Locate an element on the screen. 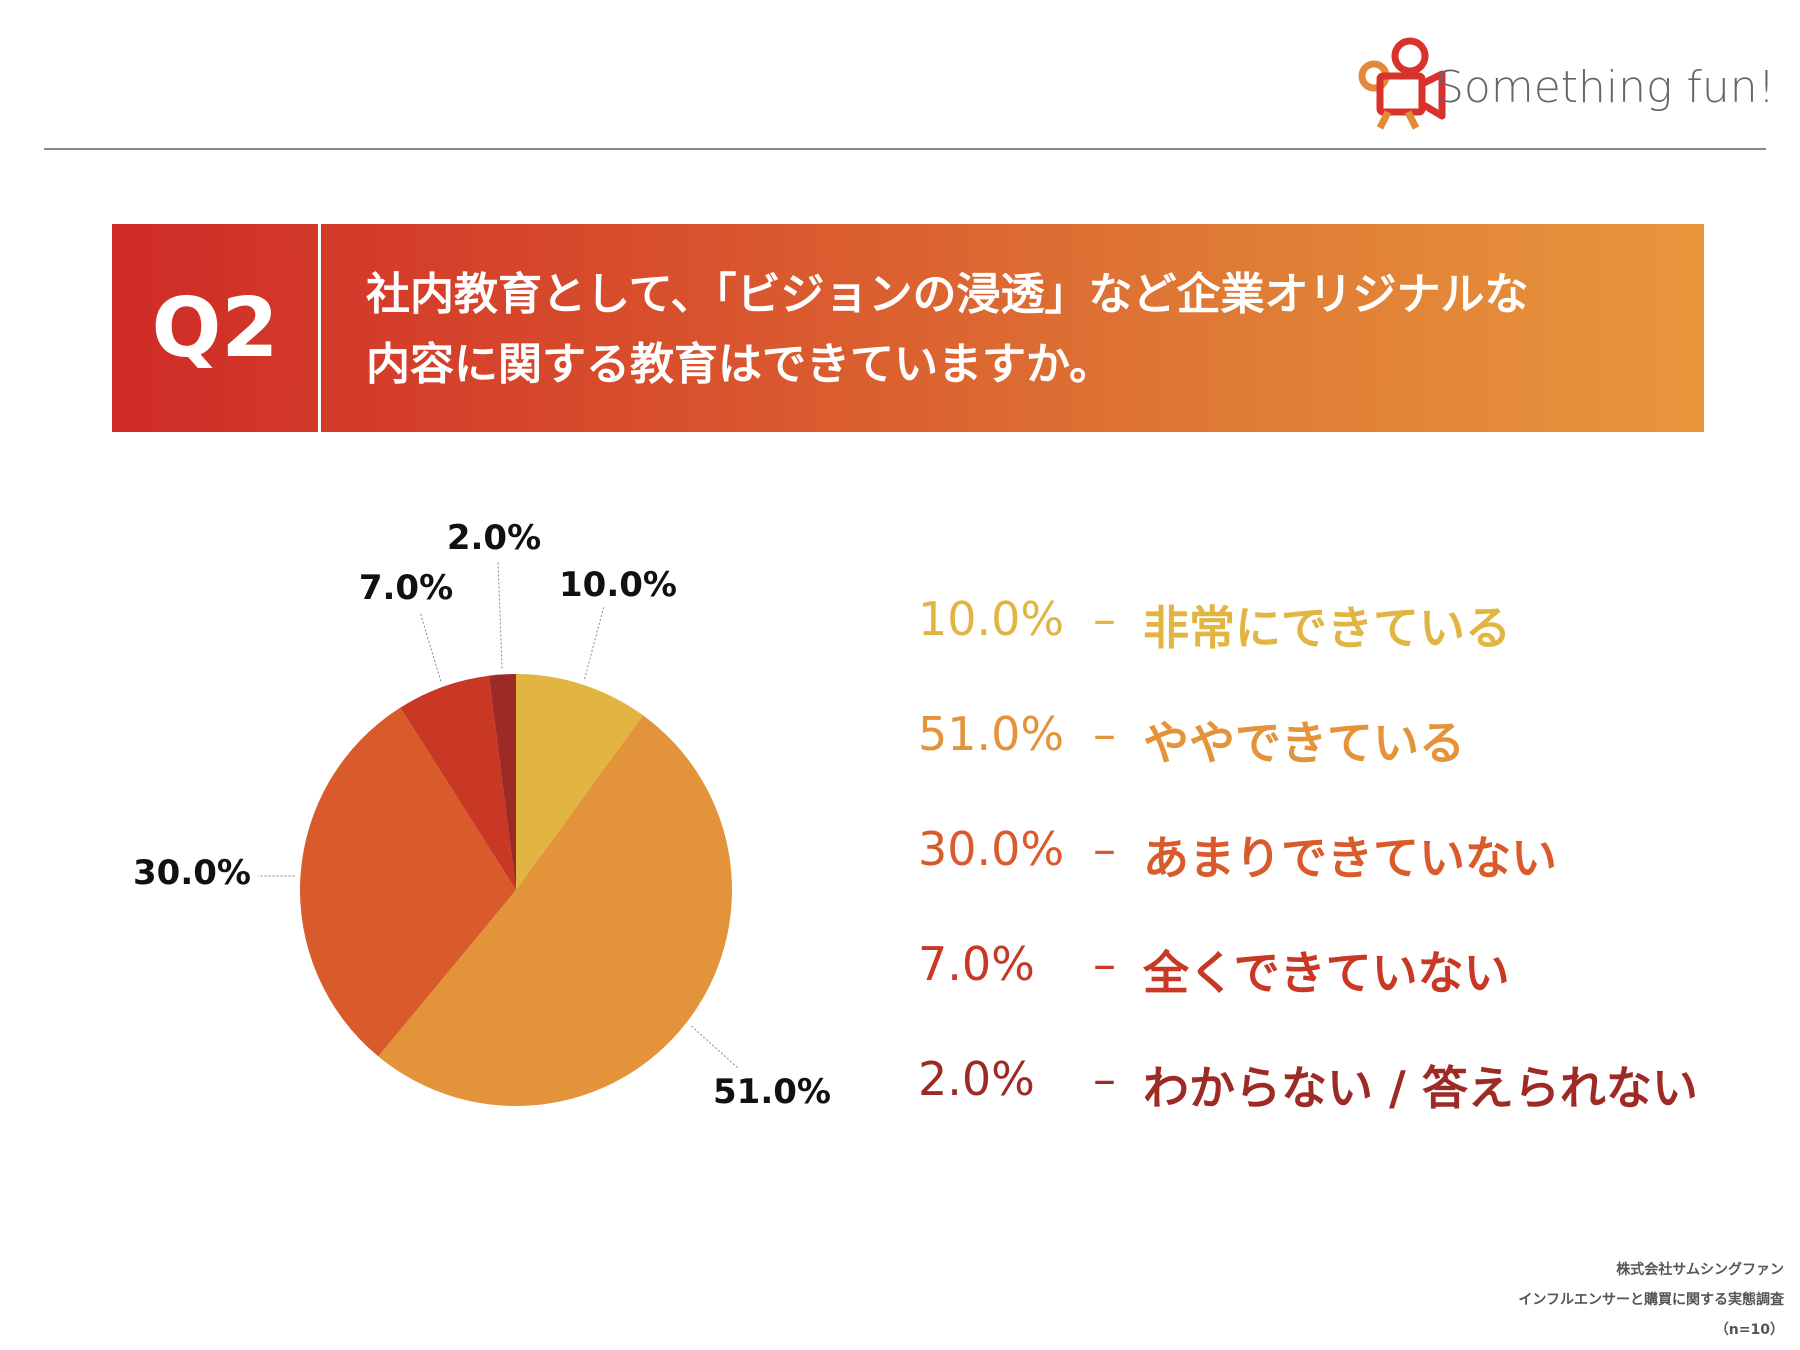 Image resolution: width=1800 pixels, height=1350 pixels. legend-label: 非常にできている is located at coordinates (1327, 628).